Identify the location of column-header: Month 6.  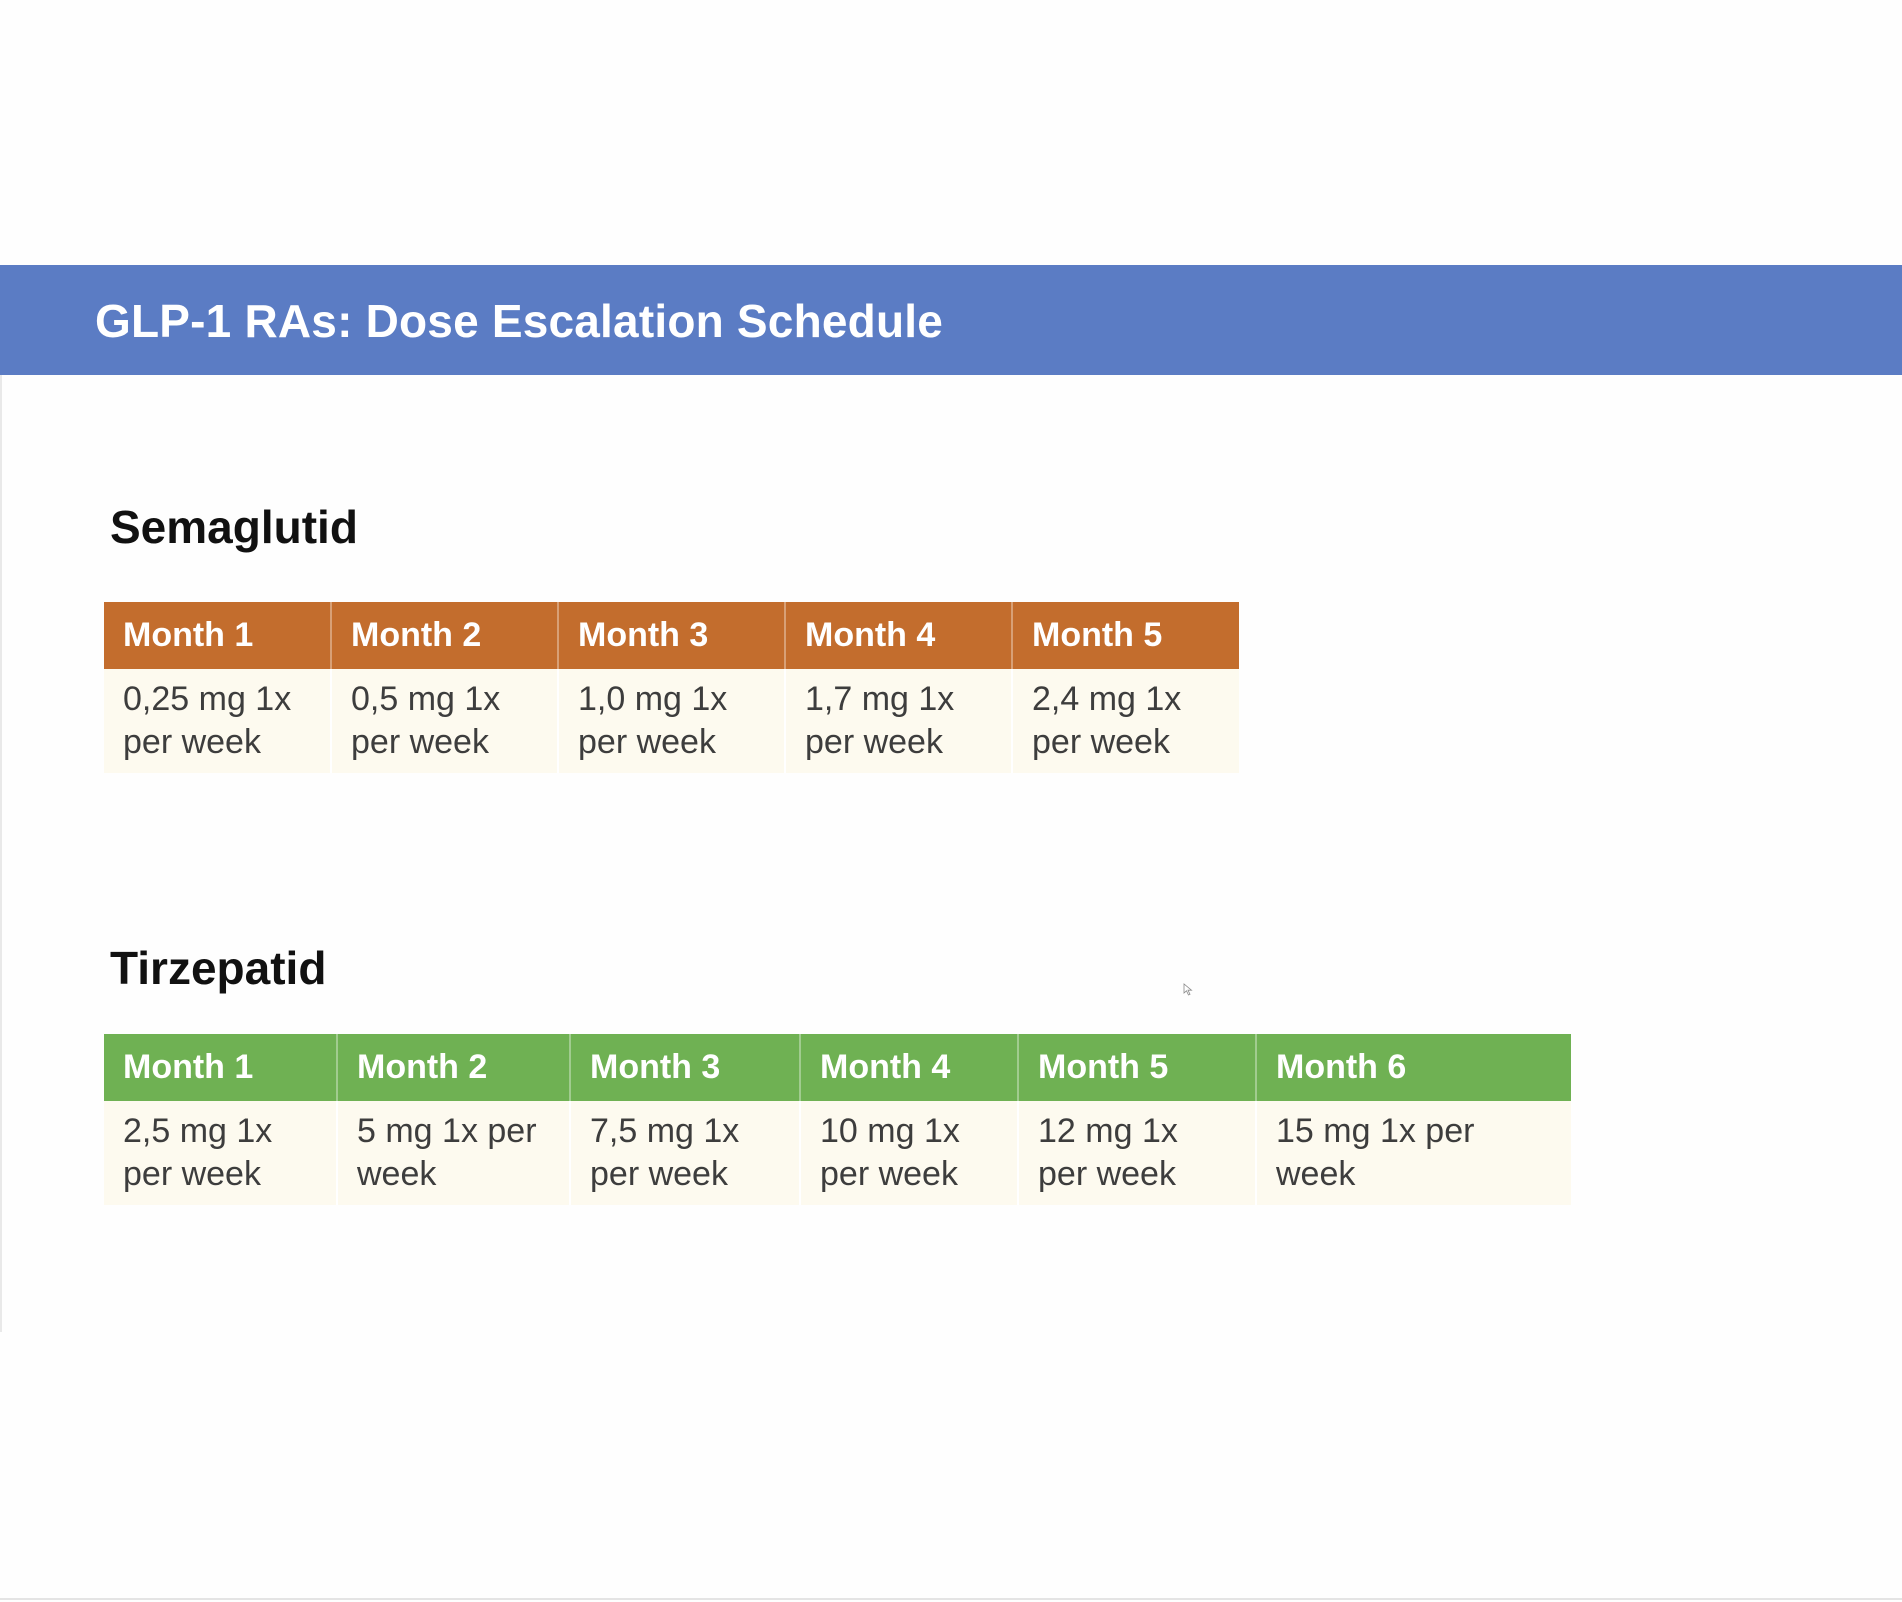
(1413, 1067).